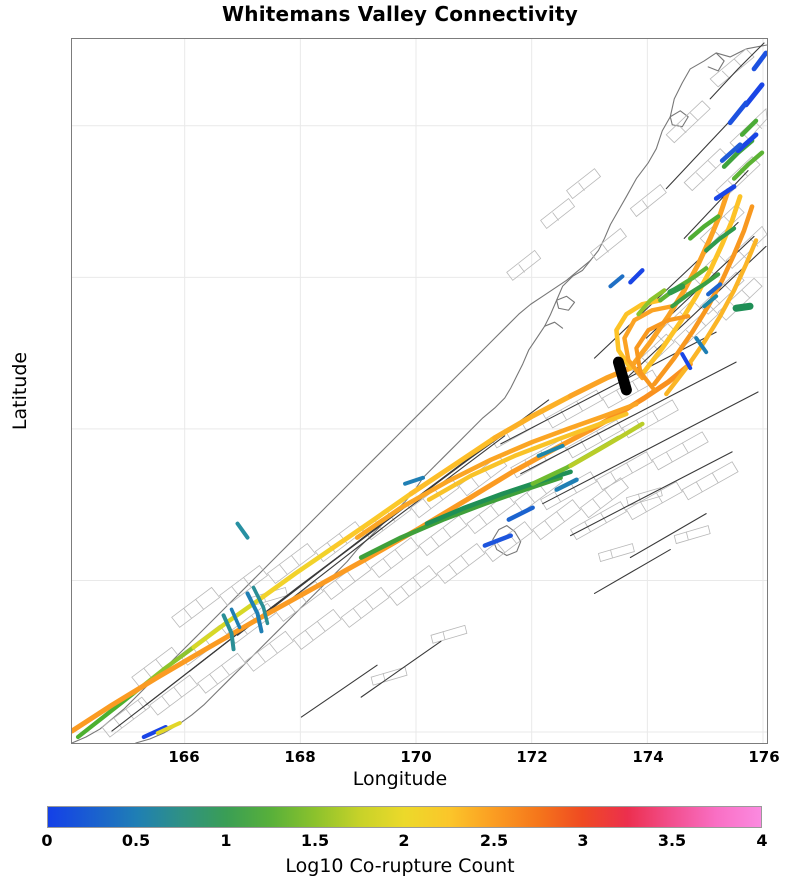 This screenshot has height=891, width=800. I want to click on colorbar-label: Log10 Co-rupture Count, so click(400, 866).